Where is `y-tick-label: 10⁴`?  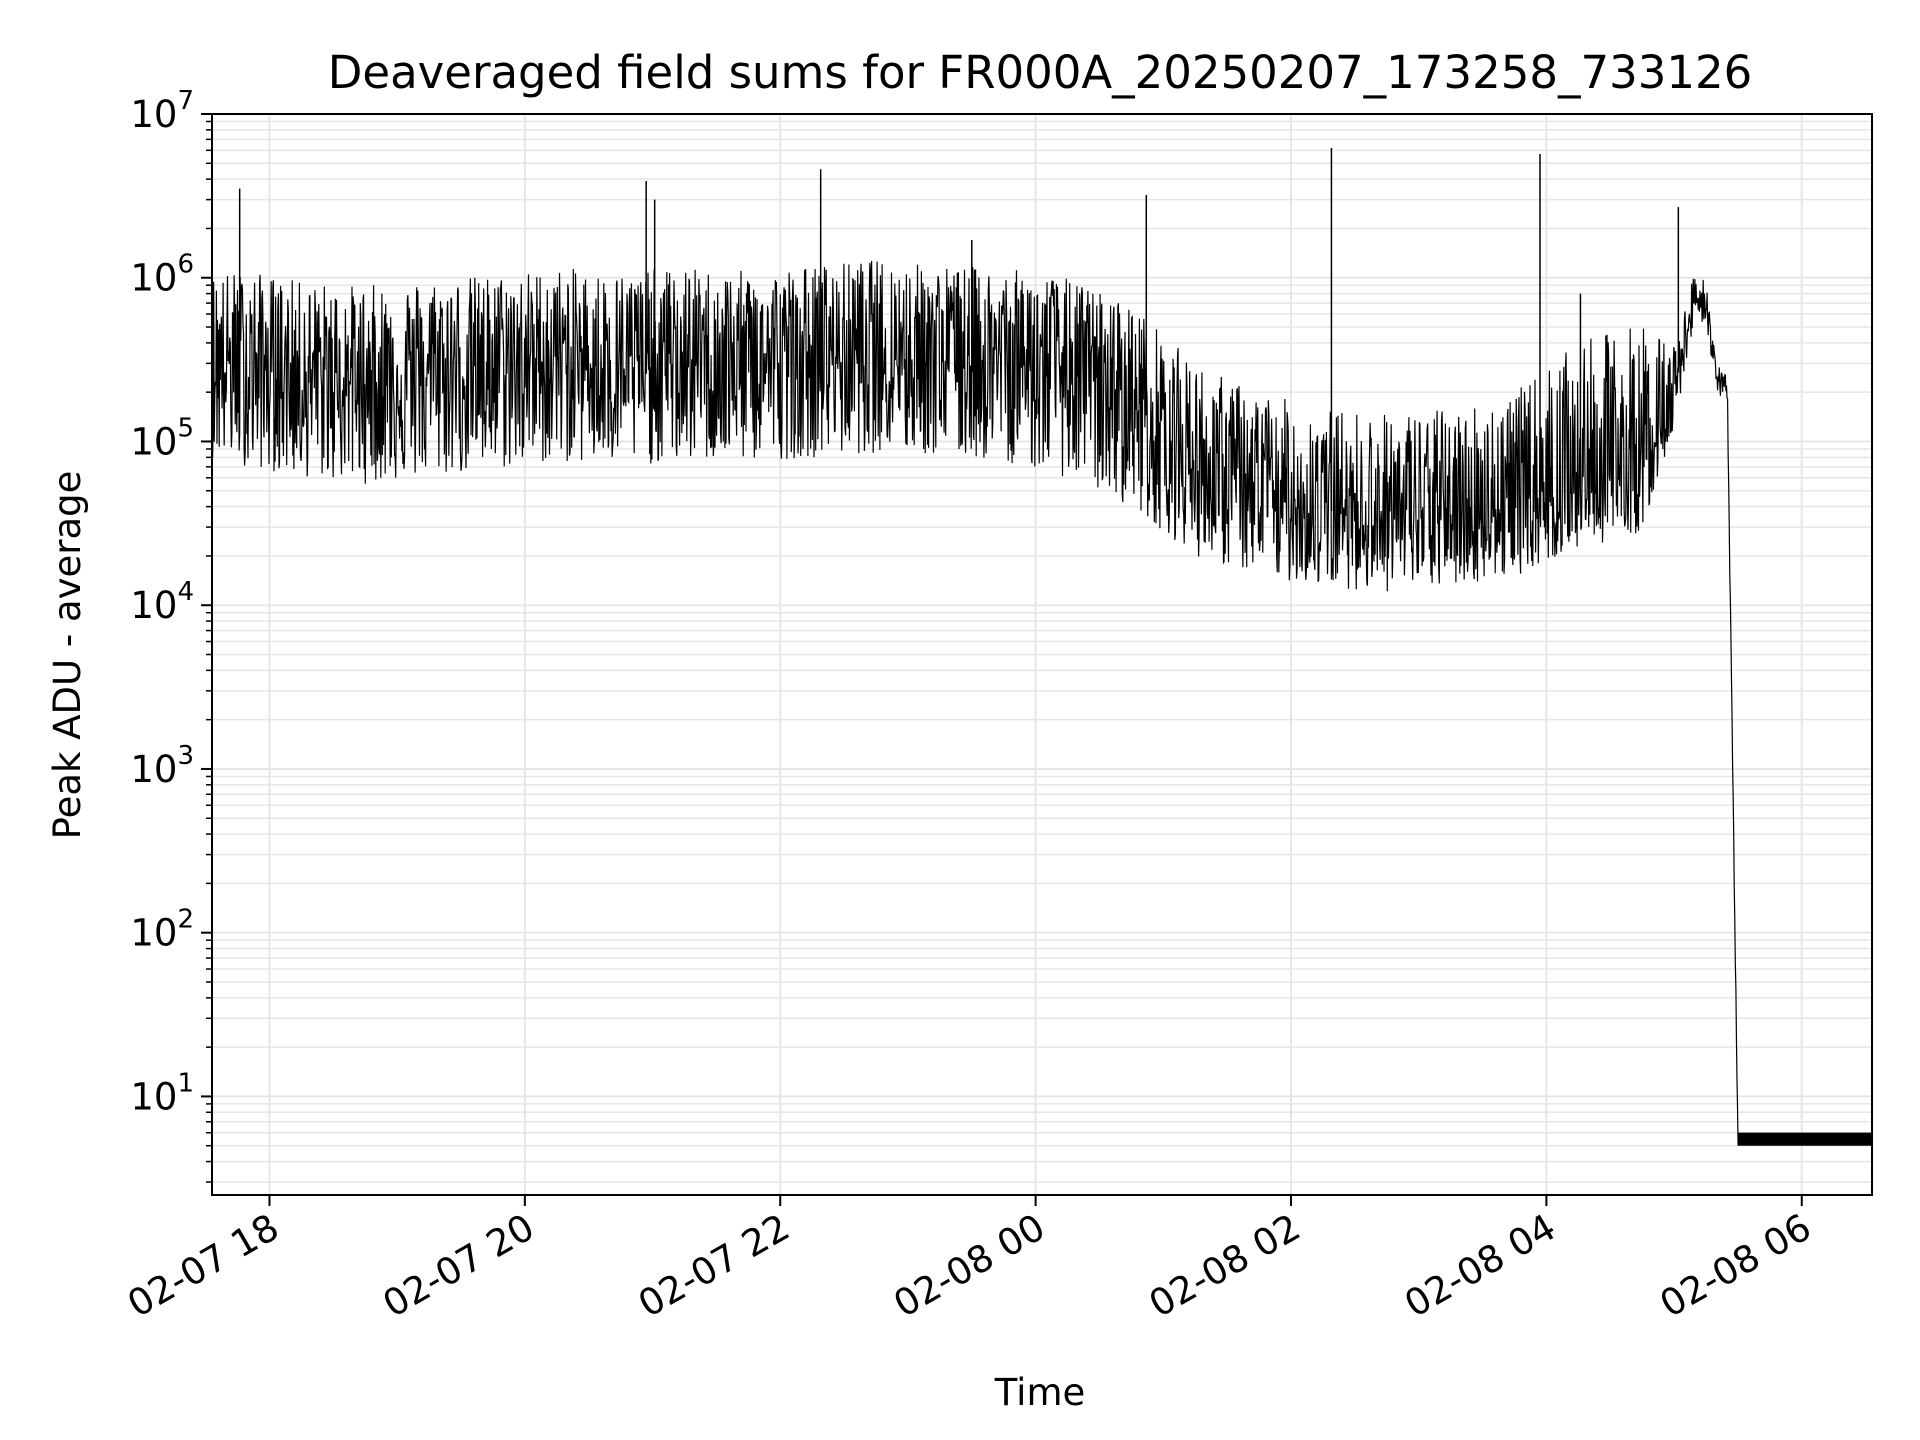
y-tick-label: 10⁴ is located at coordinates (162, 602).